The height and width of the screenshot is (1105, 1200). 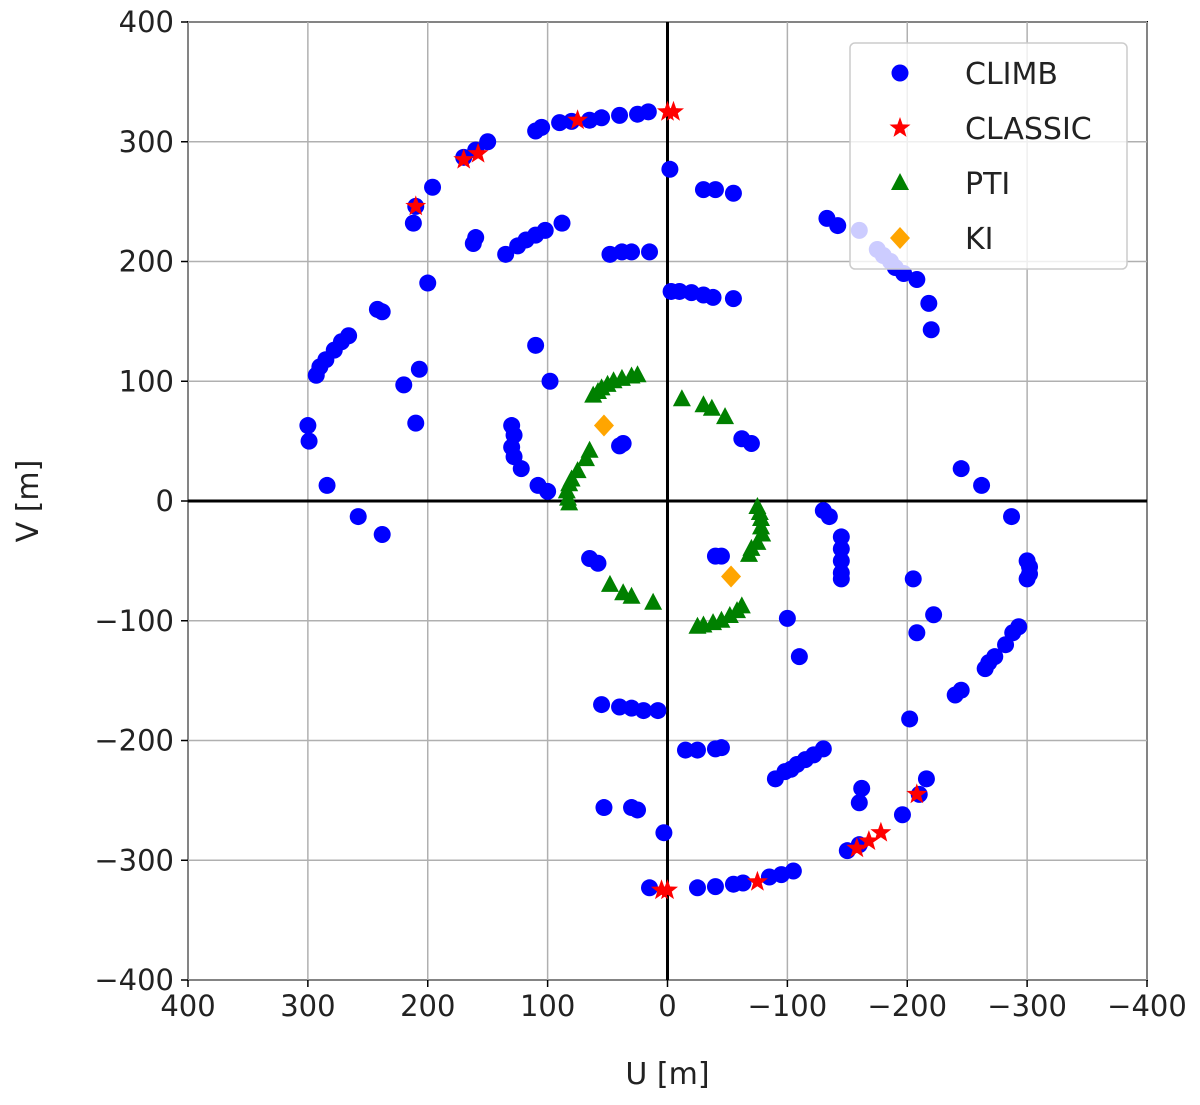 What do you see at coordinates (667, 1006) in the screenshot?
I see `x-tick-label: 0` at bounding box center [667, 1006].